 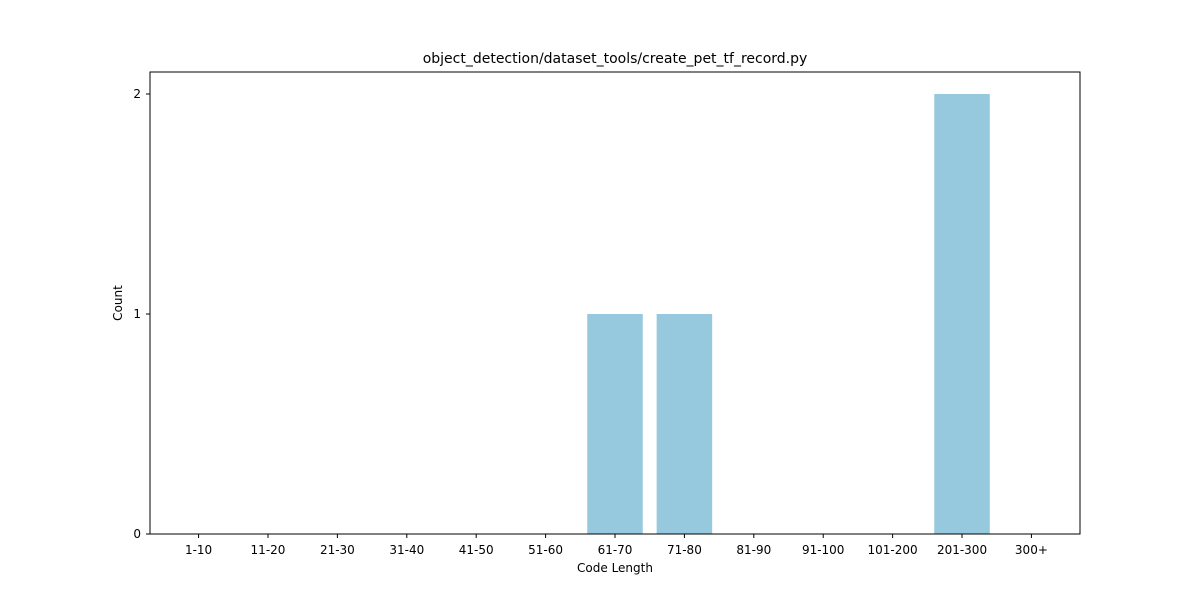 What do you see at coordinates (684, 550) in the screenshot?
I see `x-tick-label: 71-80` at bounding box center [684, 550].